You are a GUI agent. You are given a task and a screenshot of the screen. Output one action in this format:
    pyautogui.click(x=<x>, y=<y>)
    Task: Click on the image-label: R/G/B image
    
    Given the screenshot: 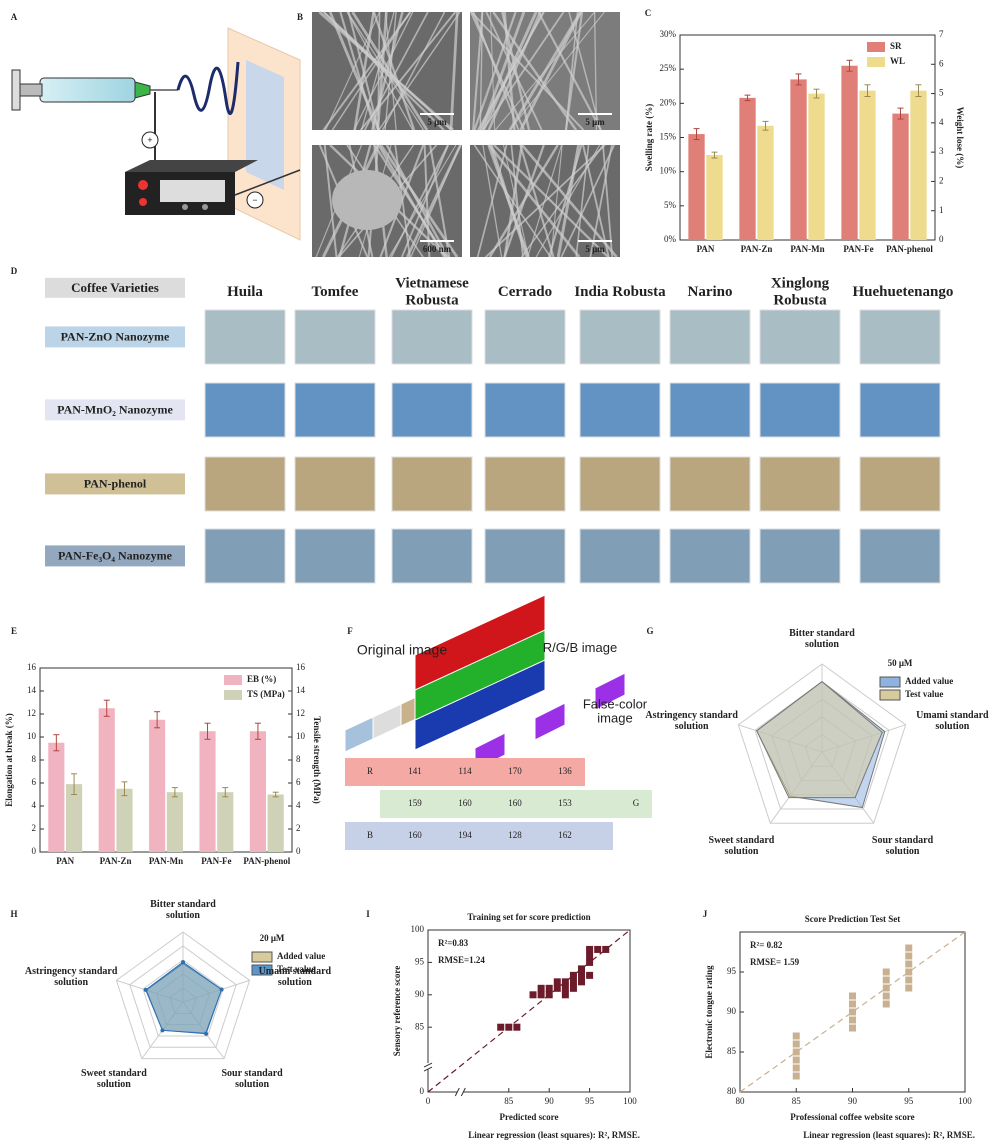 What is the action you would take?
    pyautogui.click(x=580, y=647)
    